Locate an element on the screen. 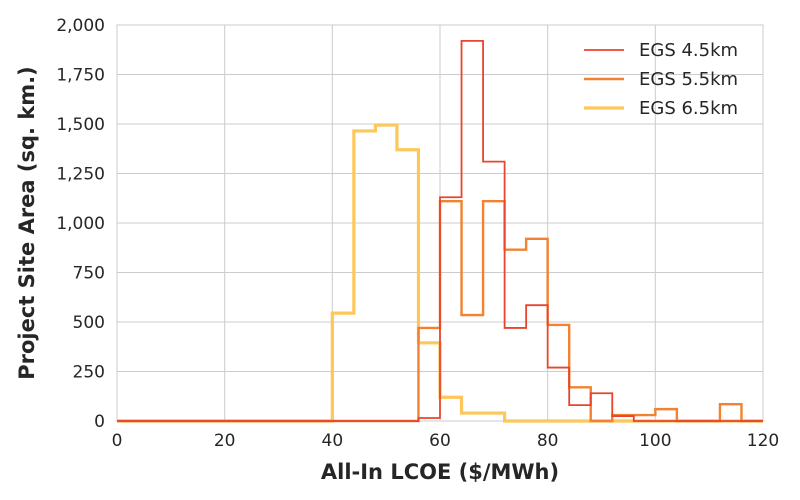  y-tick-label: 1,250 is located at coordinates (80, 175).